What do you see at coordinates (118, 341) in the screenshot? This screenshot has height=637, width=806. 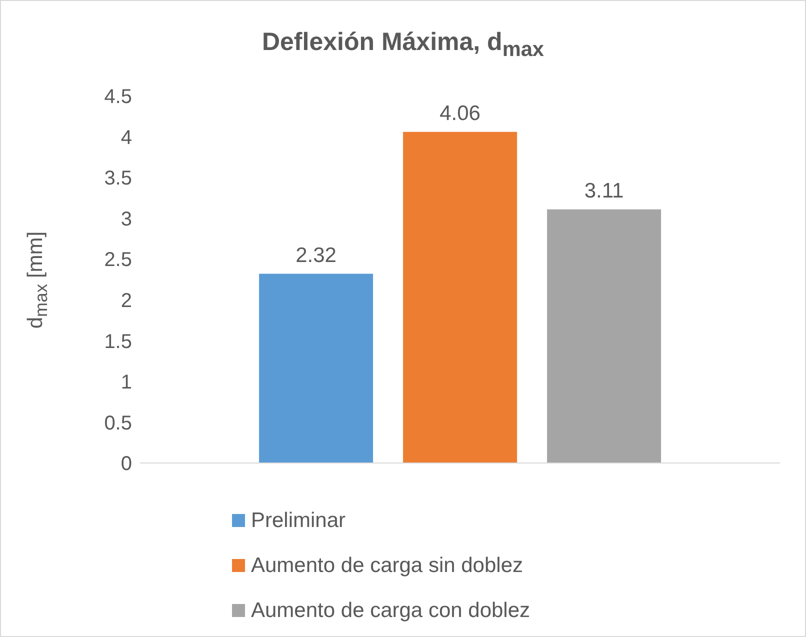 I see `y-tick-label: 1.5` at bounding box center [118, 341].